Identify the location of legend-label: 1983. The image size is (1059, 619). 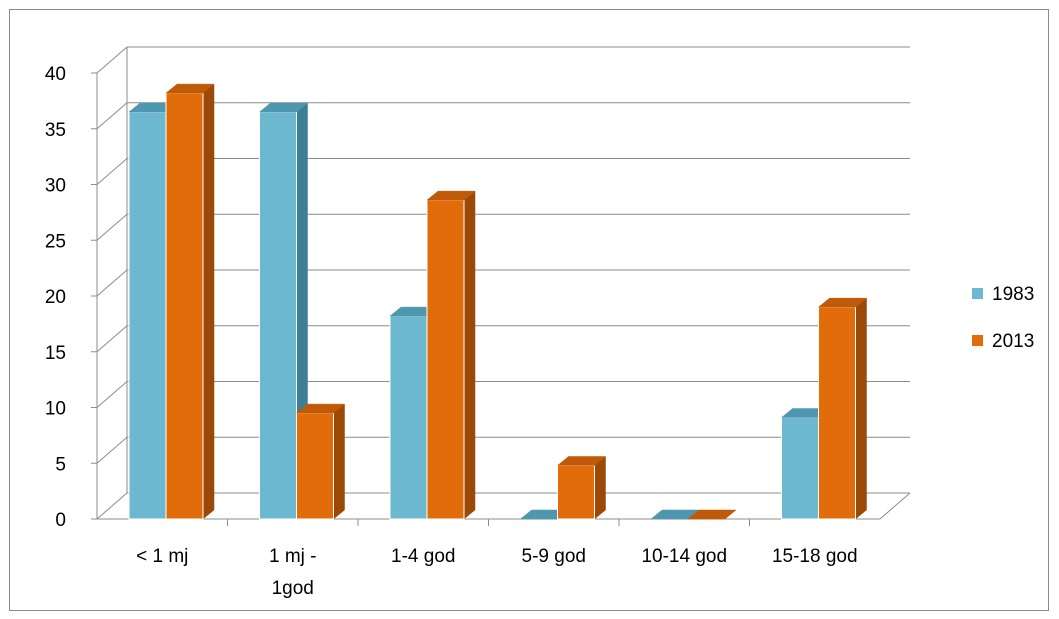
(1013, 294).